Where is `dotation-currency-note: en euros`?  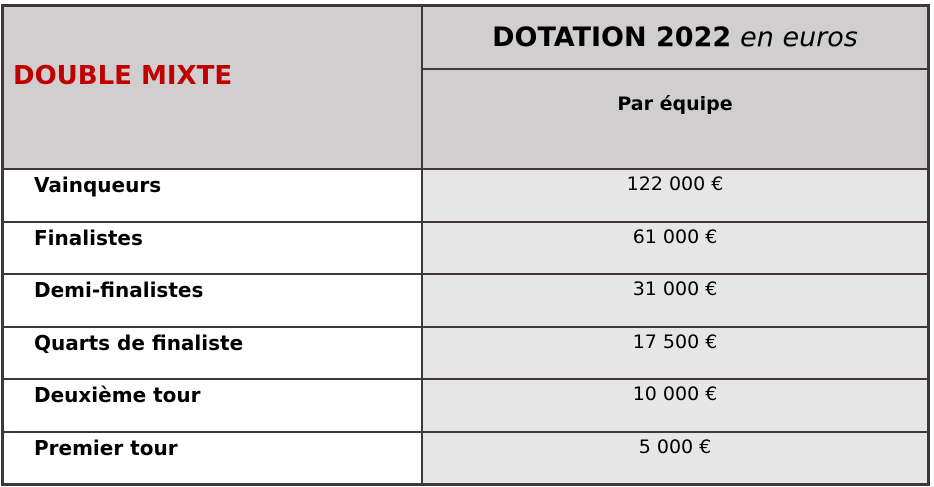 dotation-currency-note: en euros is located at coordinates (799, 37).